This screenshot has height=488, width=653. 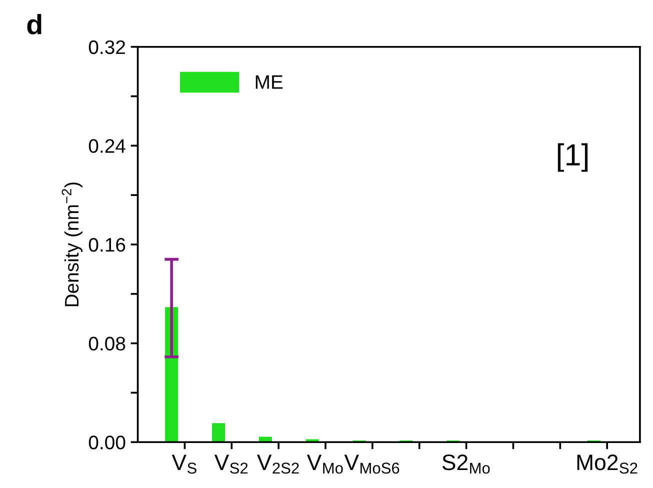 What do you see at coordinates (107, 47) in the screenshot?
I see `y-tick-label: 0.32` at bounding box center [107, 47].